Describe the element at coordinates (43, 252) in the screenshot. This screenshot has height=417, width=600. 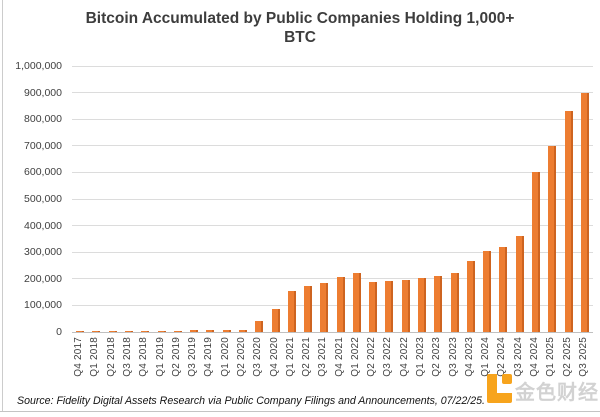
I see `y-axis-tick-label: 300,000` at that location.